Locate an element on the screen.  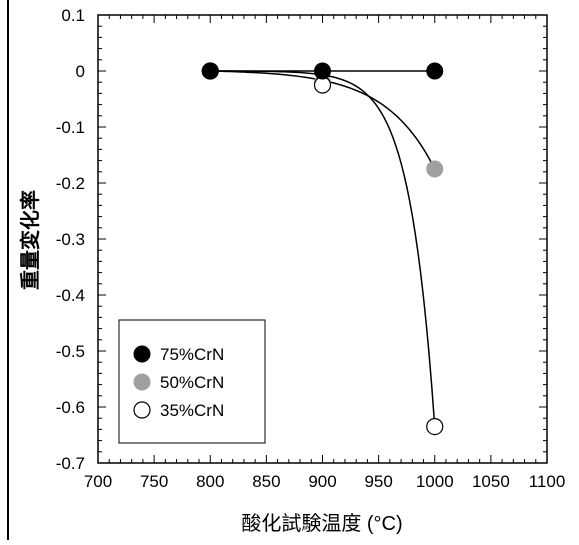
legend-label: 35%CrN is located at coordinates (192, 410).